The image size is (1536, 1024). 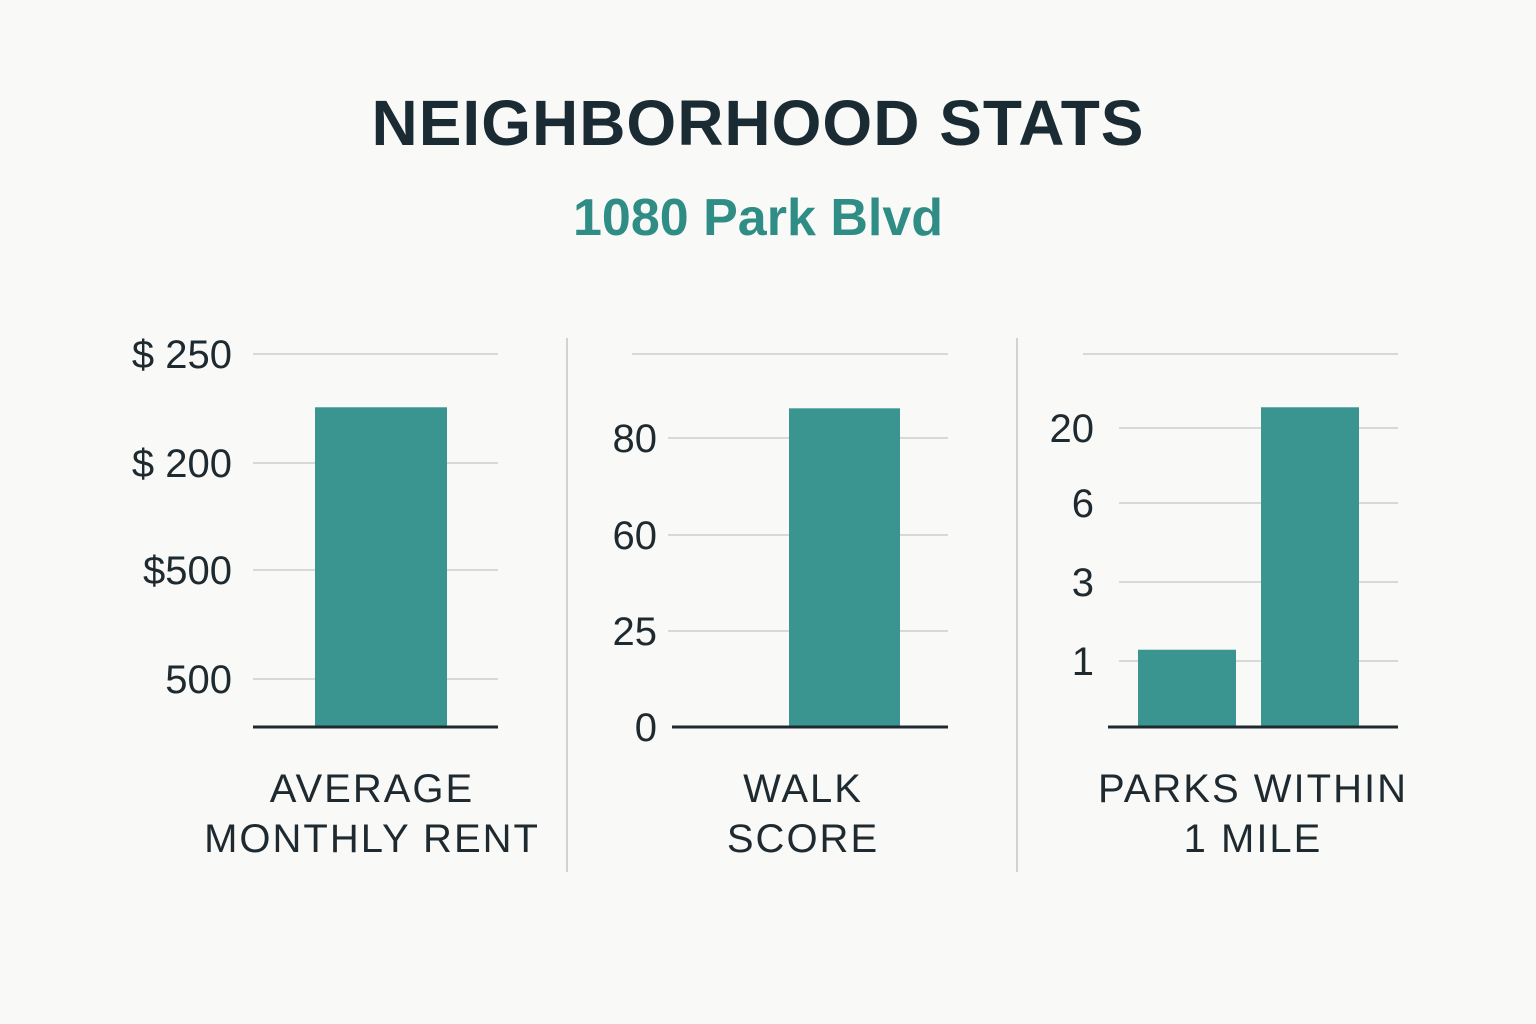 What do you see at coordinates (1083, 583) in the screenshot?
I see `chart-3-tick-label-2: 3` at bounding box center [1083, 583].